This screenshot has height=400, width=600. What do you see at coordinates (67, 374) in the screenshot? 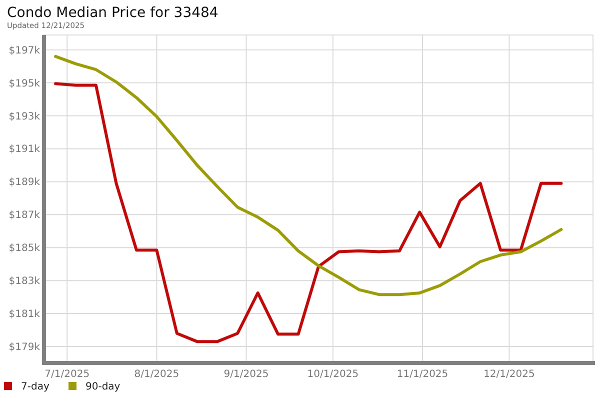
I see `x-tick-label: 7/1/2025` at bounding box center [67, 374].